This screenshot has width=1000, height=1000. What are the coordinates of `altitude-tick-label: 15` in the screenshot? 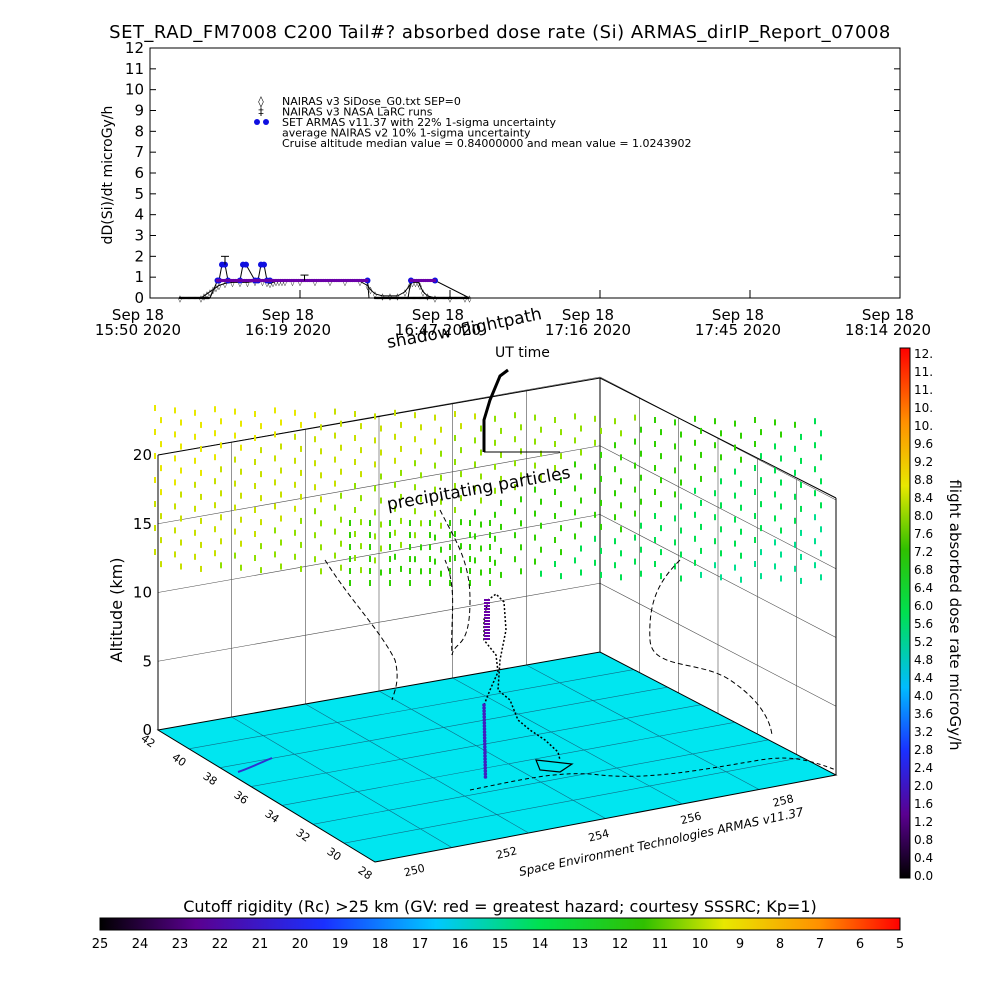 It's located at (142, 524).